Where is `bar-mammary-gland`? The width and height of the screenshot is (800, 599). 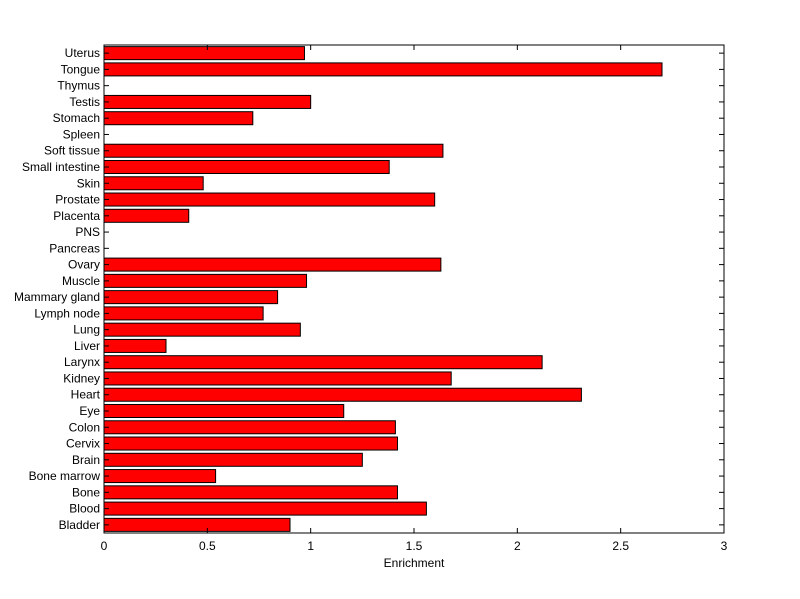
bar-mammary-gland is located at coordinates (191, 297).